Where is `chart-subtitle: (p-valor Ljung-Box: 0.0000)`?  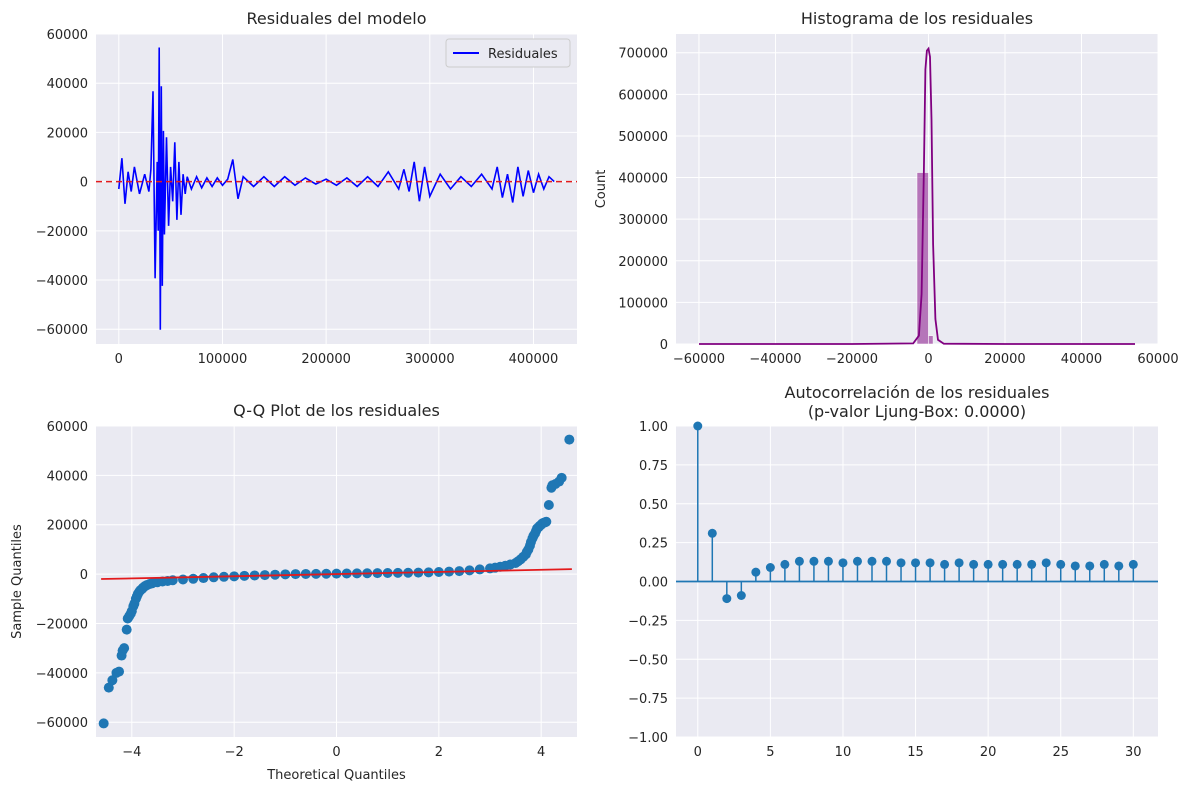 chart-subtitle: (p-valor Ljung-Box: 0.0000) is located at coordinates (917, 411).